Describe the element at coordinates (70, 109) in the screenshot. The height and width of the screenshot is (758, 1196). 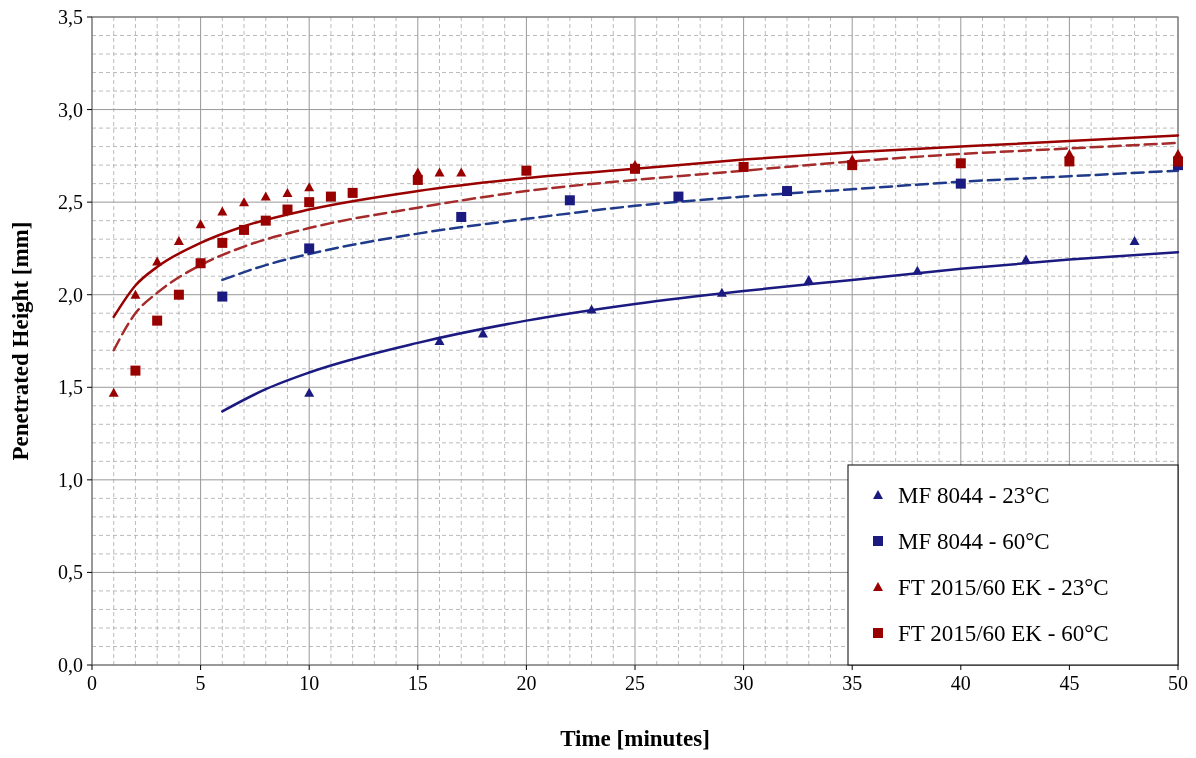
I see `y-tick-label: 3,0` at that location.